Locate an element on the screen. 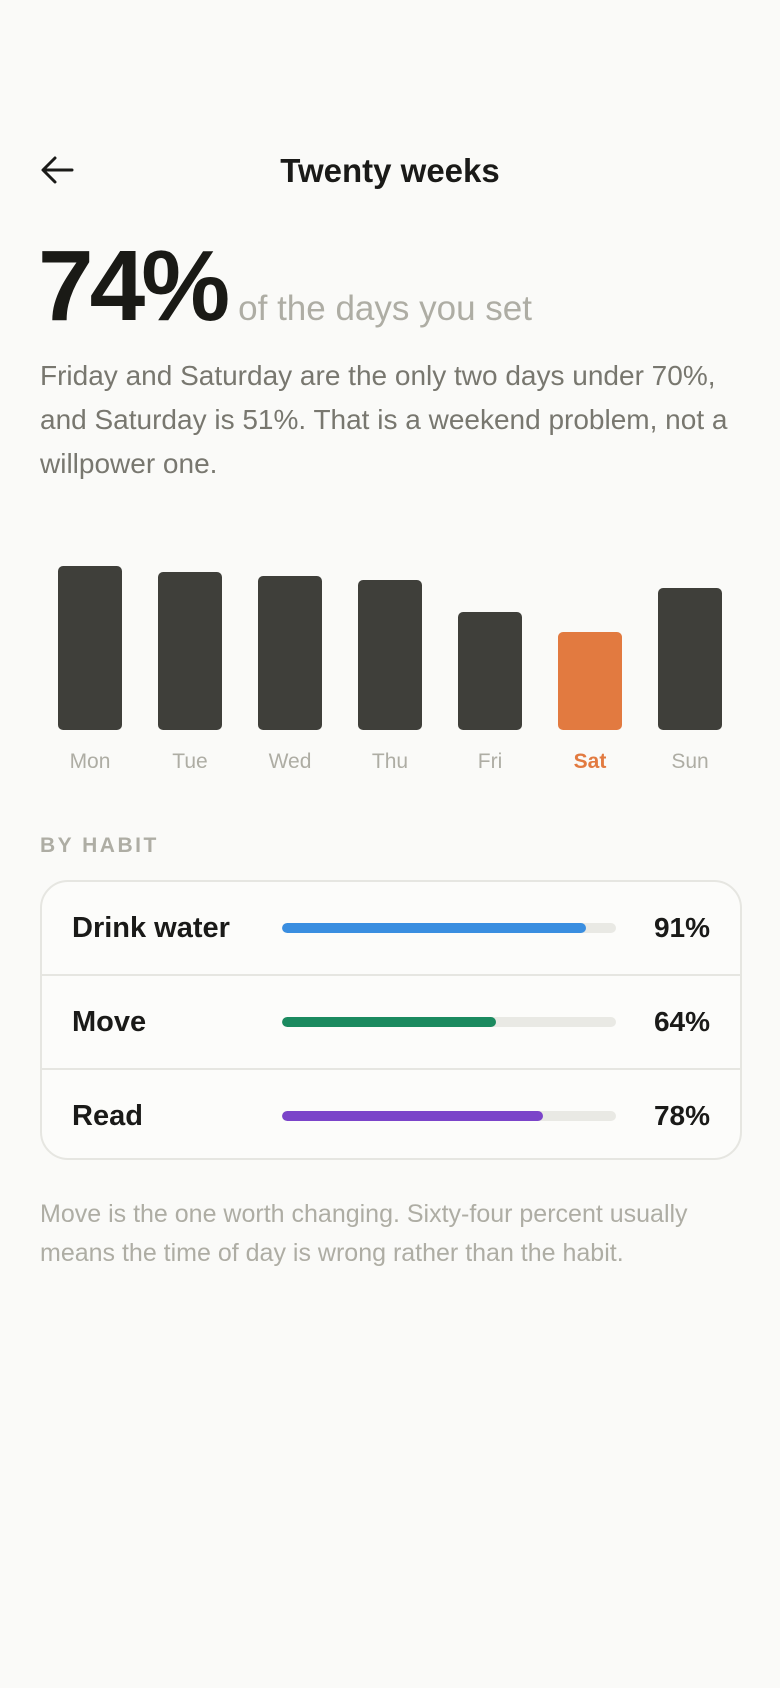 The height and width of the screenshot is (1688, 780). weekday-chart: Mon Tue Wed Thu Fri Sat Sun is located at coordinates (390, 660).